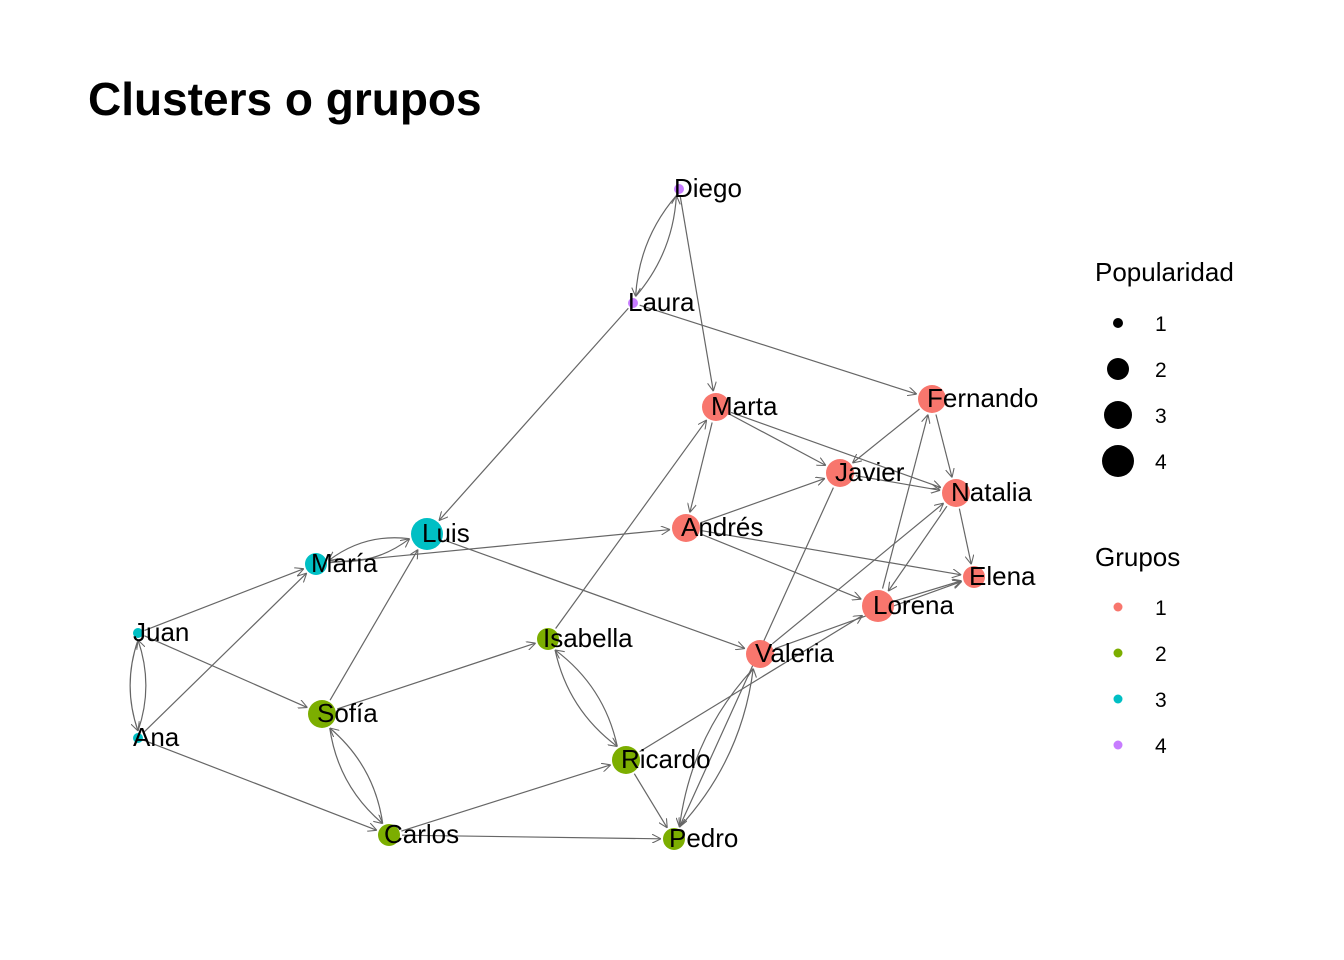 This screenshot has width=1344, height=960. Describe the element at coordinates (373, 625) in the screenshot. I see `edge-Sofía-to-Luis` at that location.